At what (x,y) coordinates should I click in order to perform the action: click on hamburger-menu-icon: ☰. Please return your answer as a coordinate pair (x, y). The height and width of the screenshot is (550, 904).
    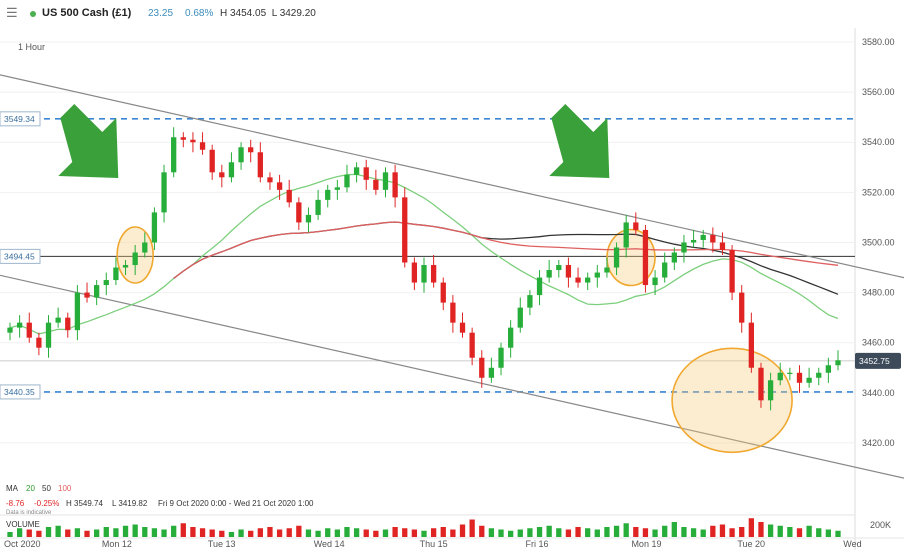
    Looking at the image, I should click on (12, 12).